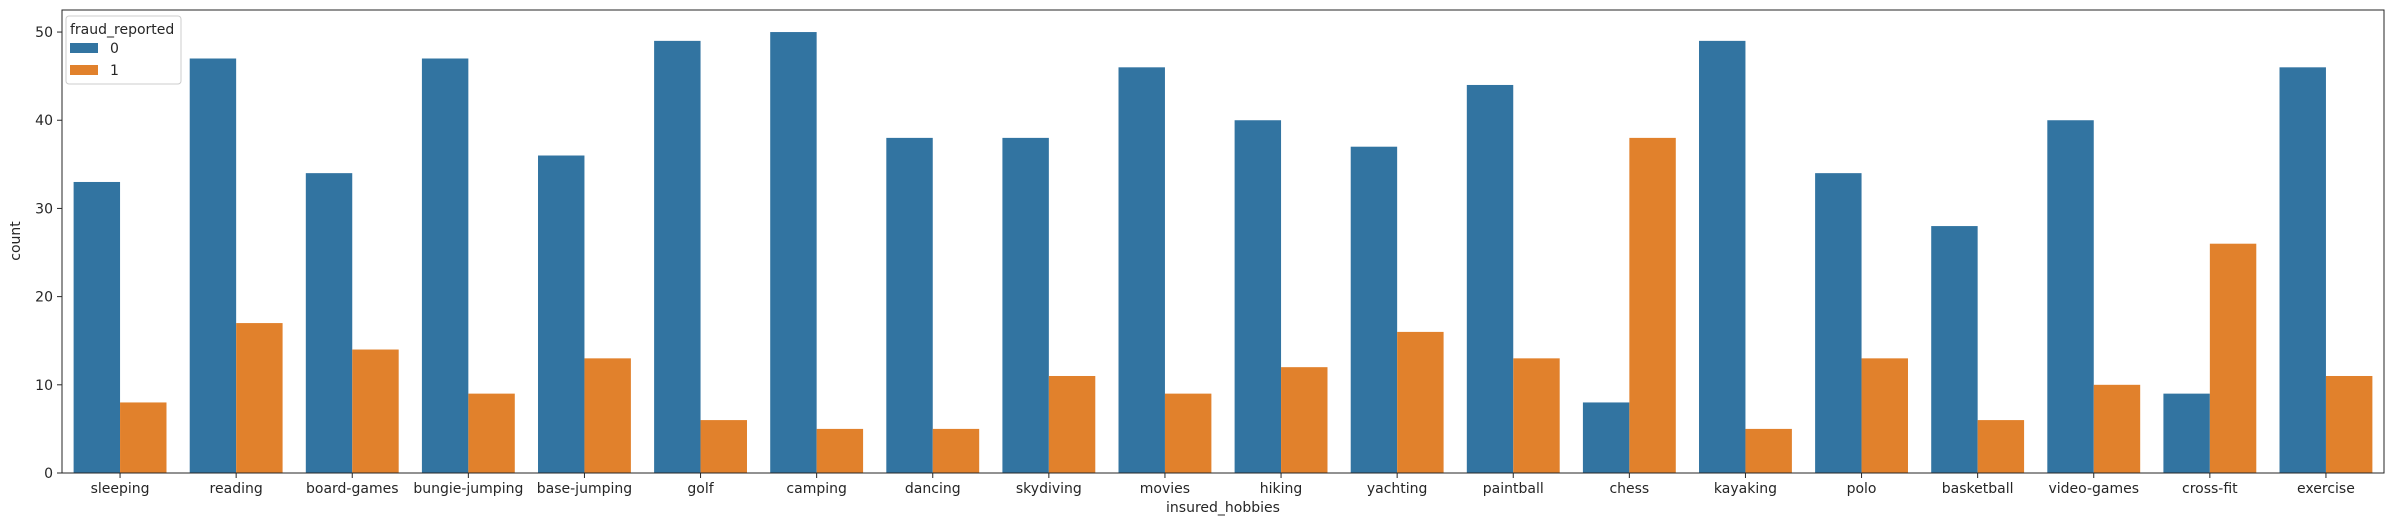 This screenshot has width=2391, height=525. What do you see at coordinates (1223, 508) in the screenshot?
I see `x-axis-label: insured_hobbies` at bounding box center [1223, 508].